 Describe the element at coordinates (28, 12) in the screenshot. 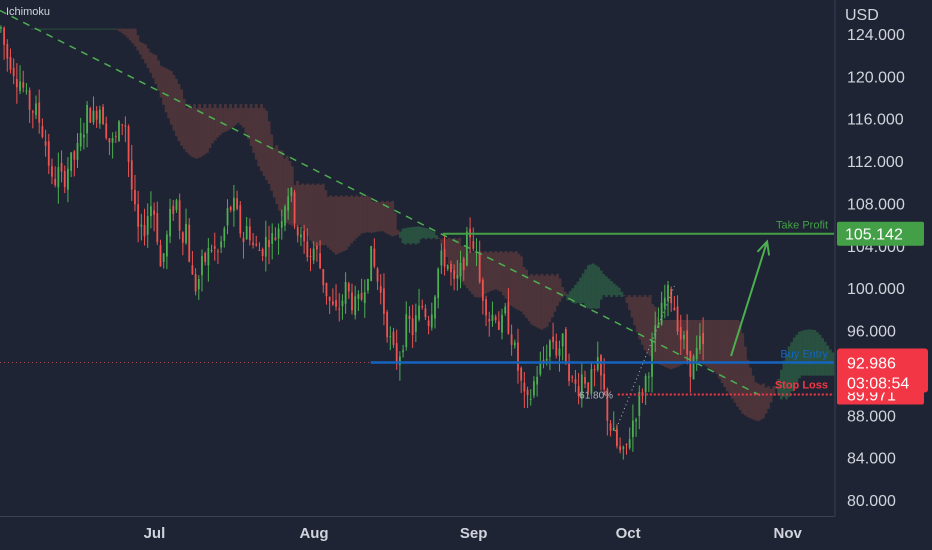

I see `indicator-label: Ichimoku` at that location.